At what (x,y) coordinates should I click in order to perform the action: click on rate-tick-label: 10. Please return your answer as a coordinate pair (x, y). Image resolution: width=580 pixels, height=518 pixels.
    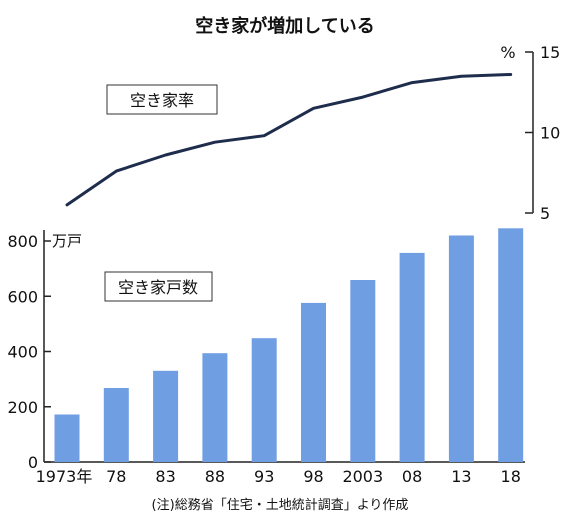
    Looking at the image, I should click on (550, 133).